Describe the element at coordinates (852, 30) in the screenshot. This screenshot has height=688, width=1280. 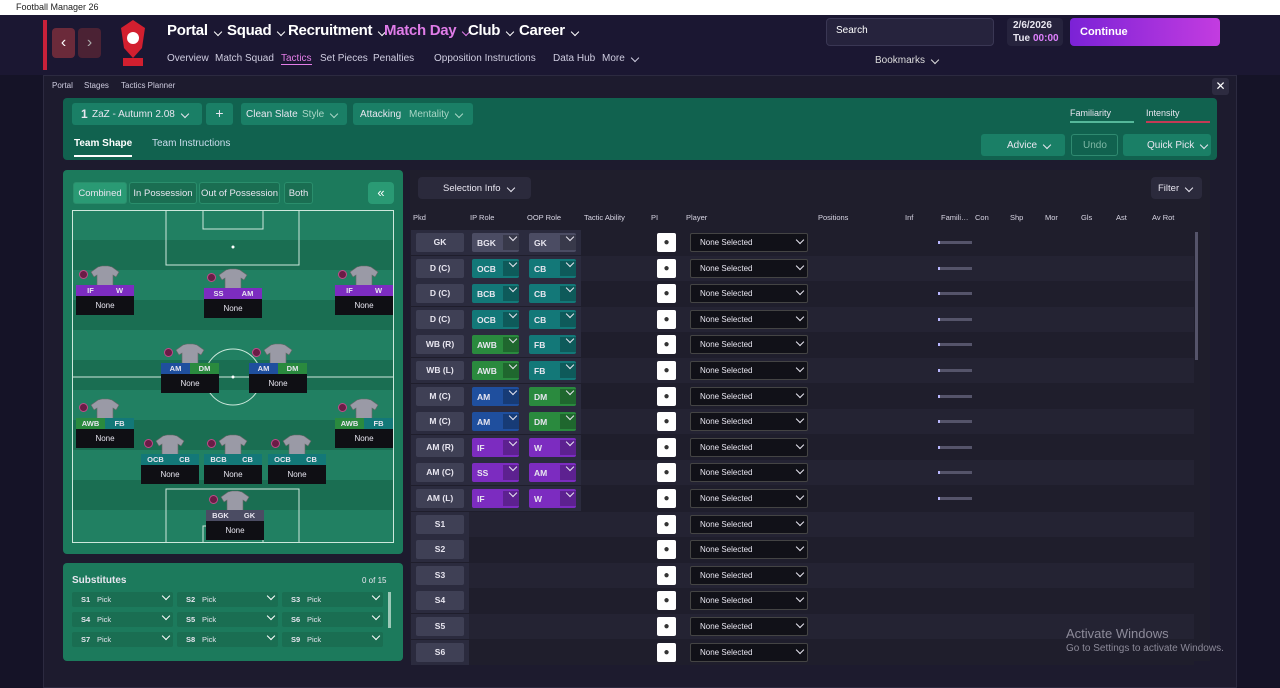
I see `search-button: Search` at that location.